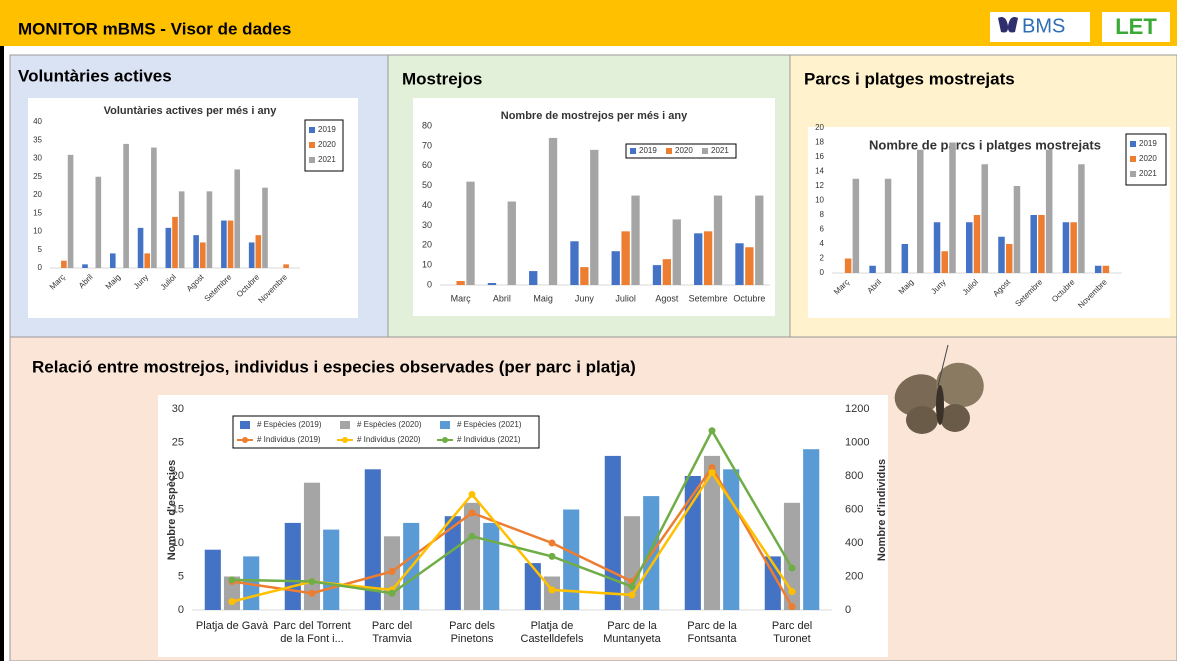 The width and height of the screenshot is (1177, 661). I want to click on chart-area, so click(989, 222).